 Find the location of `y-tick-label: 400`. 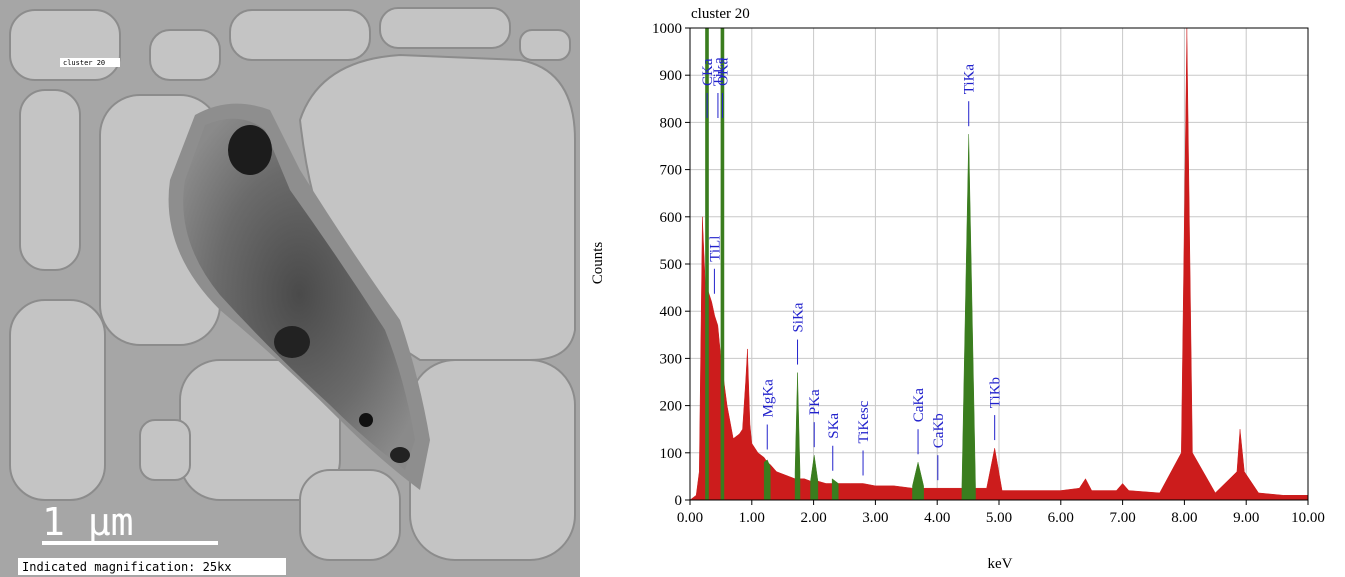

y-tick-label: 400 is located at coordinates (671, 312).